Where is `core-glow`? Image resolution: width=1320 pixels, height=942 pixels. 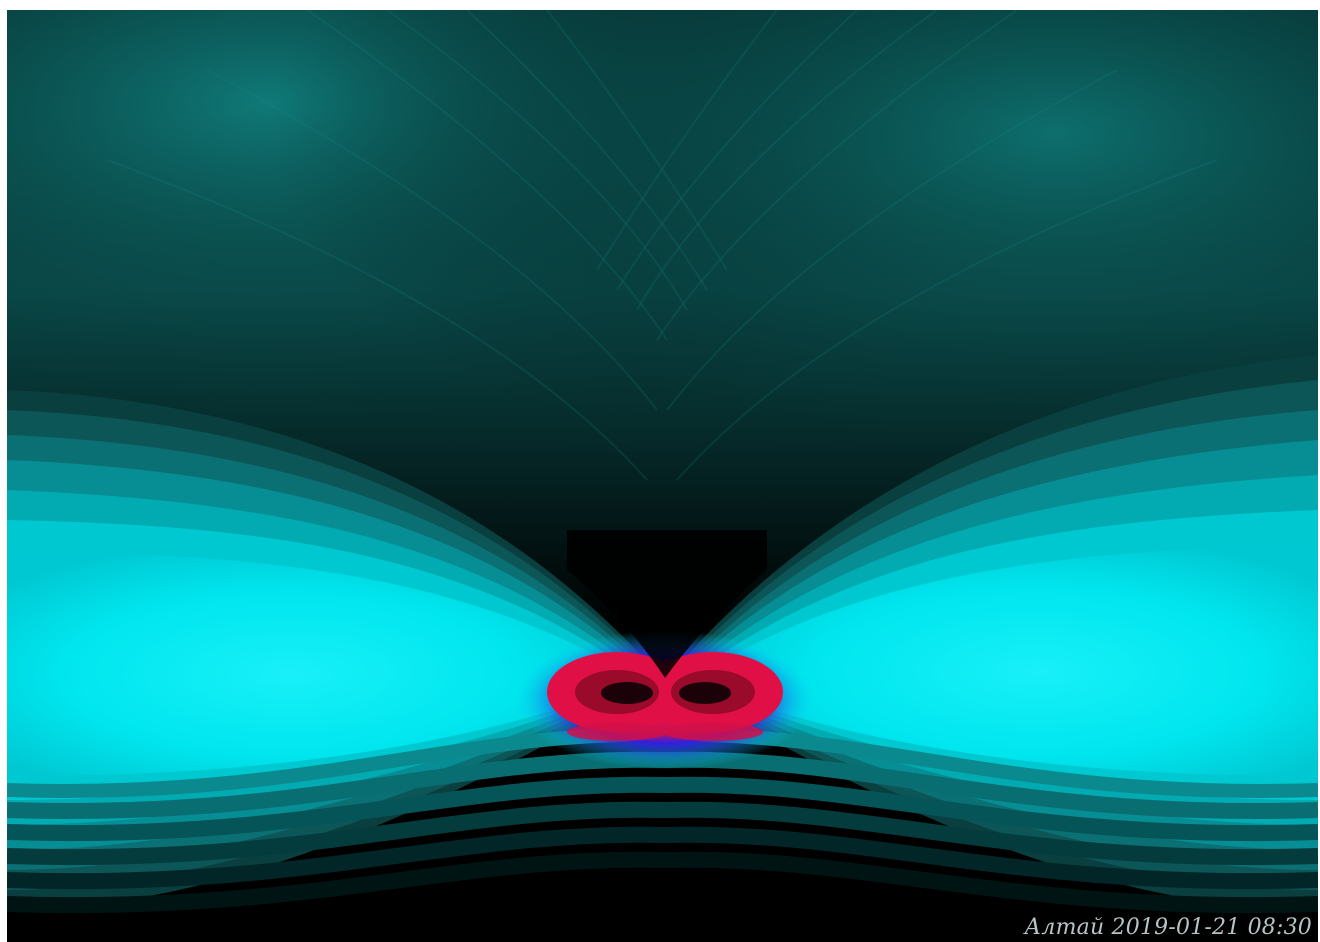 core-glow is located at coordinates (665, 700).